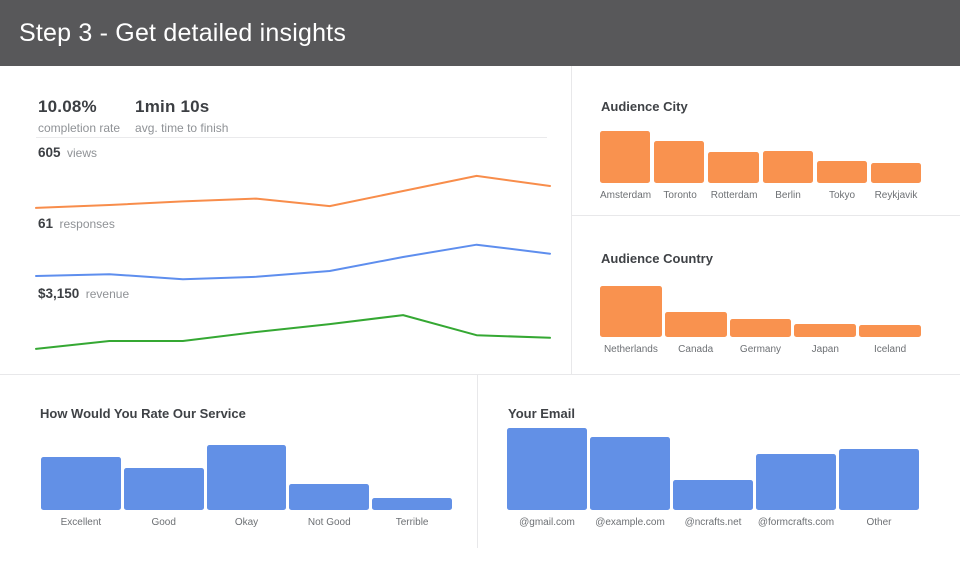  I want to click on revenue-sparkline, so click(293, 332).